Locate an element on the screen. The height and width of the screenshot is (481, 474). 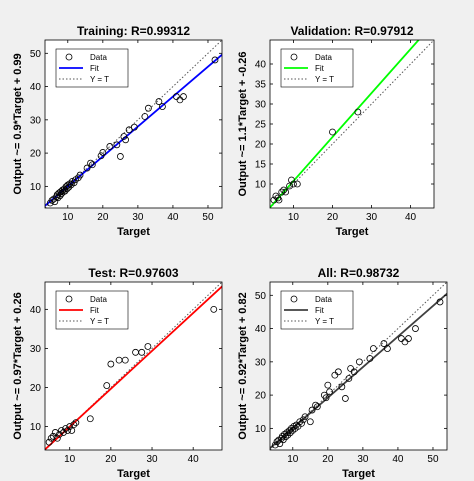
chart-title: All: R=0.98732 is located at coordinates (359, 273).